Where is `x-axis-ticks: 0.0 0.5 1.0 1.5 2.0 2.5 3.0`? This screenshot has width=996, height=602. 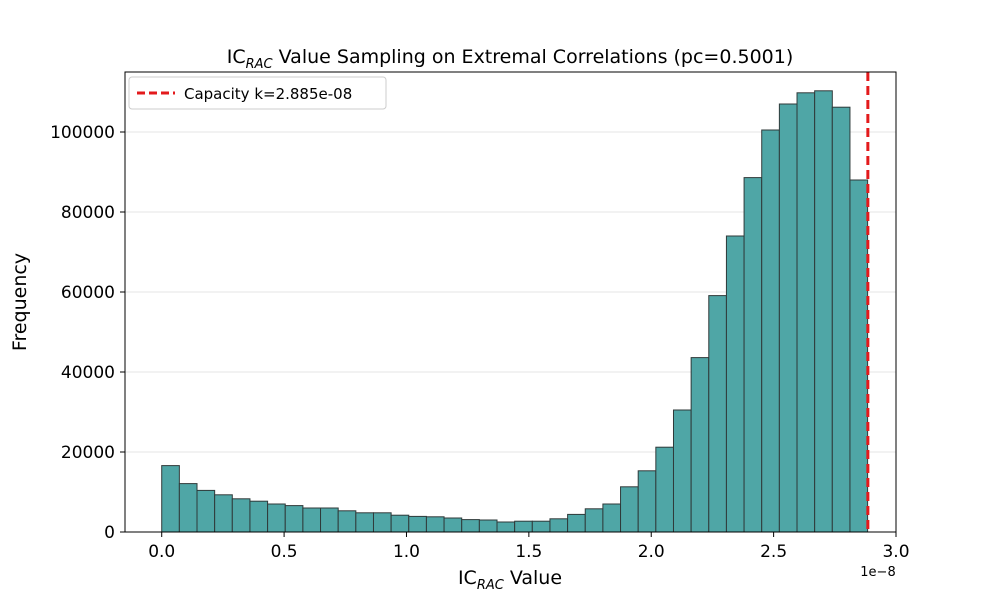 x-axis-ticks: 0.0 0.5 1.0 1.5 2.0 2.5 3.0 is located at coordinates (529, 547).